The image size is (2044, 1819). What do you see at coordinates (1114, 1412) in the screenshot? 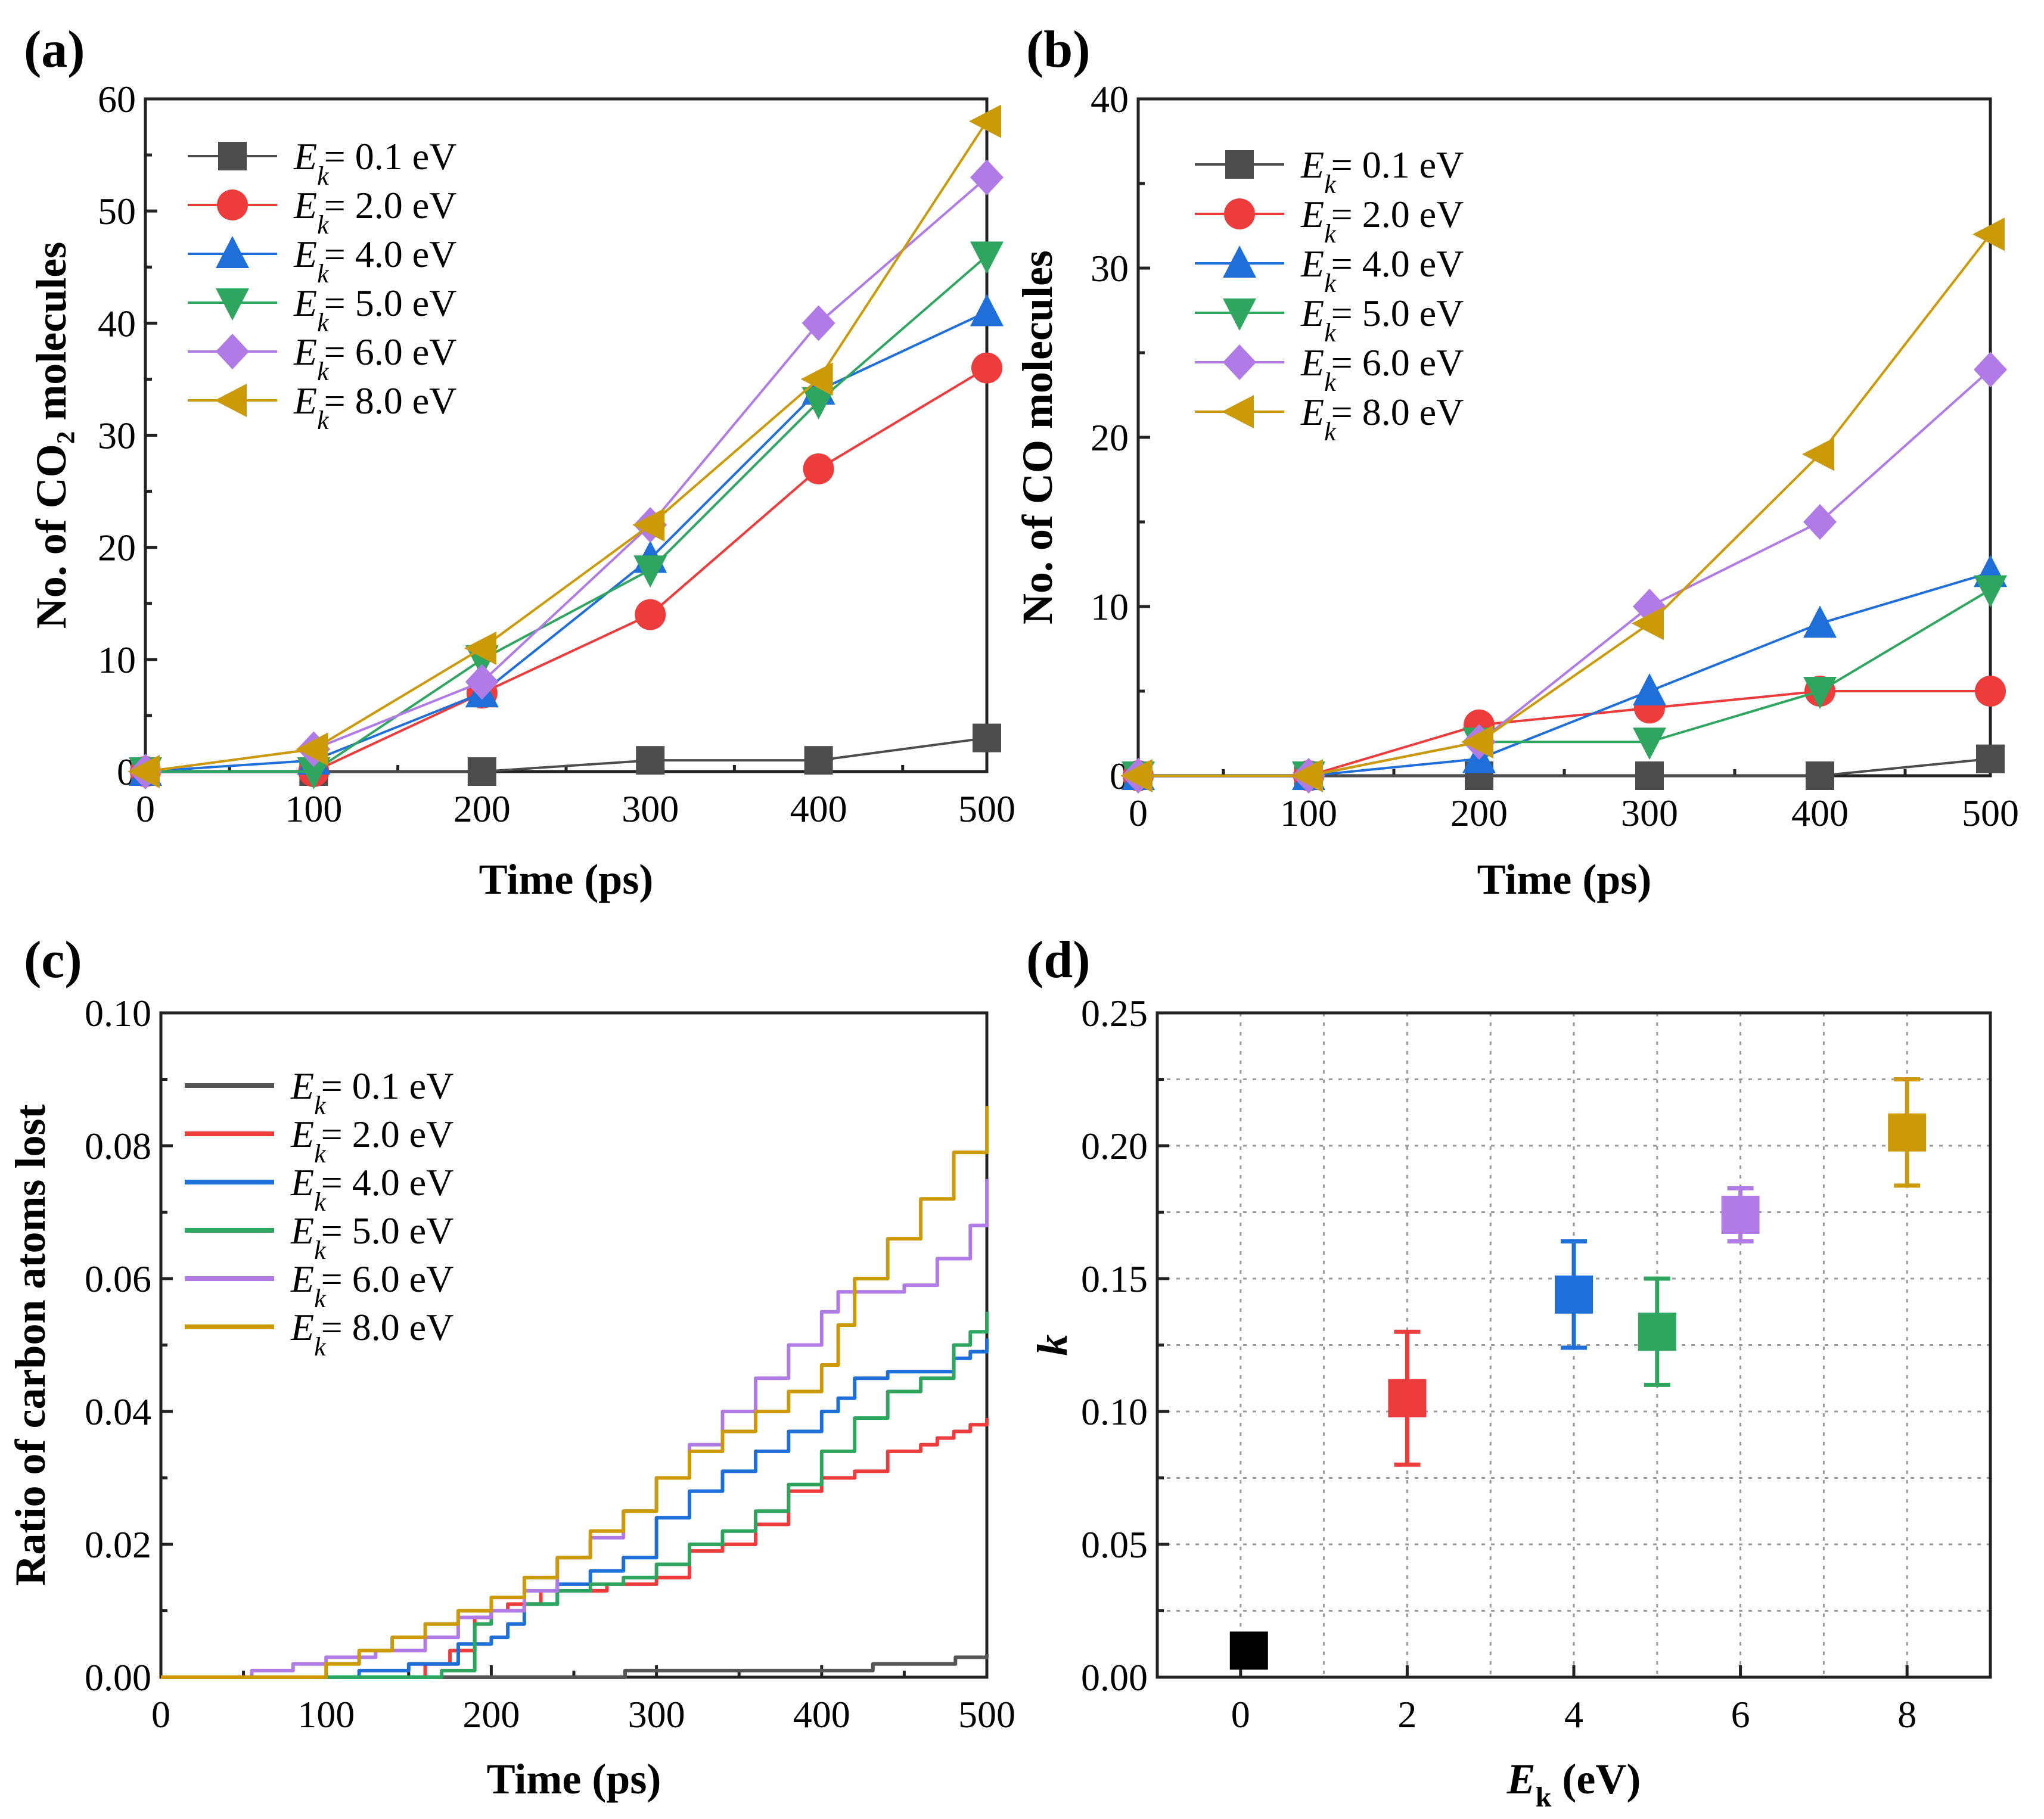
I see `y-tick-label: 0.10` at bounding box center [1114, 1412].